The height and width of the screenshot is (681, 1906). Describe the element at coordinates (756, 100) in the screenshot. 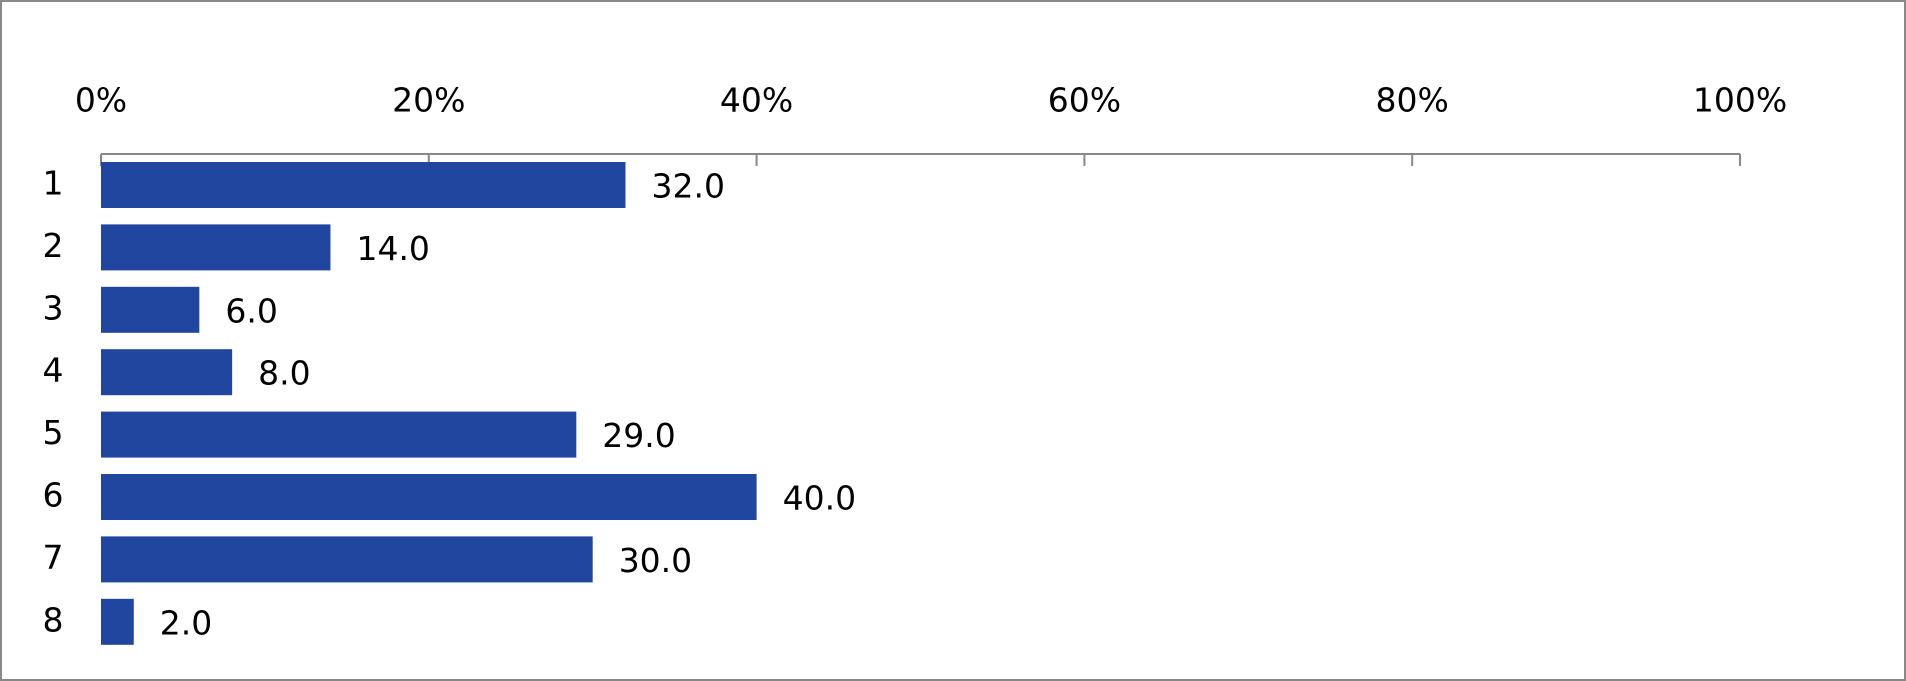

I see `x-tick-label: 40%` at that location.